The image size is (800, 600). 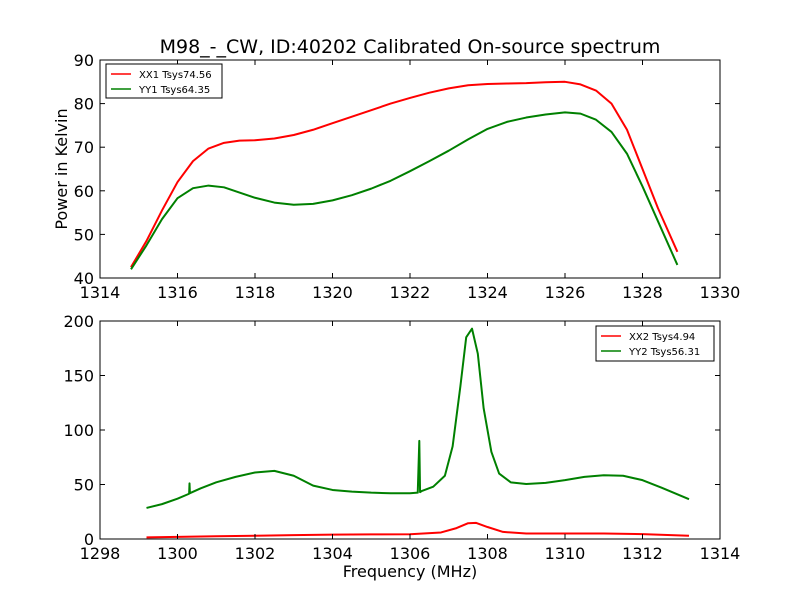 What do you see at coordinates (255, 292) in the screenshot?
I see `x-tick-label: 1318` at bounding box center [255, 292].